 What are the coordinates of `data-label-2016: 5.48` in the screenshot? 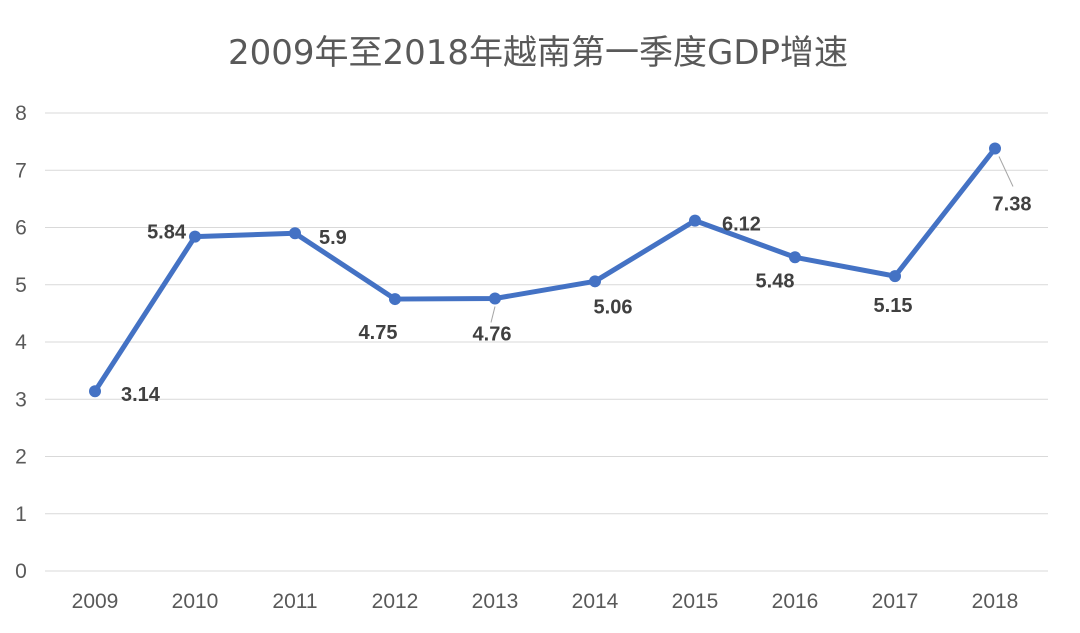 It's located at (775, 281).